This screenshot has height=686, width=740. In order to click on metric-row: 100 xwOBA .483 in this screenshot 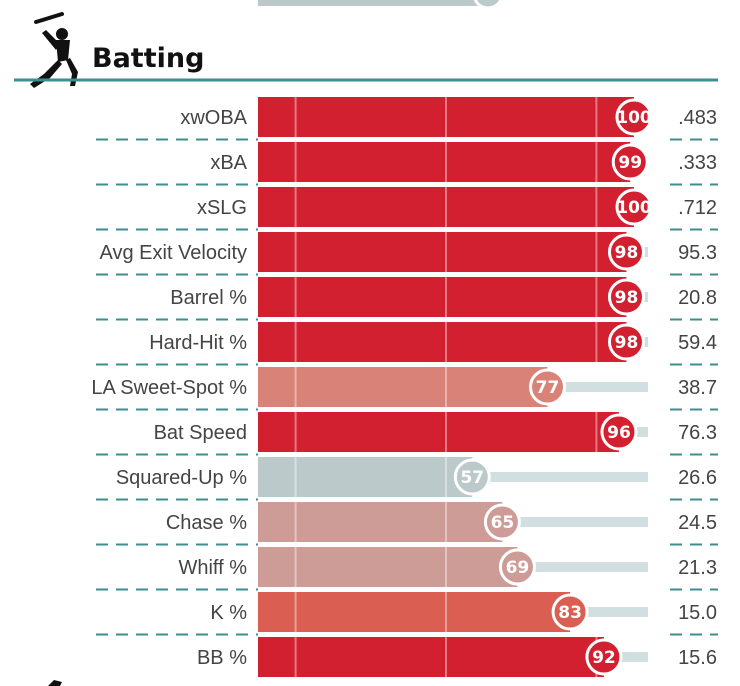, I will do `click(448, 117)`.